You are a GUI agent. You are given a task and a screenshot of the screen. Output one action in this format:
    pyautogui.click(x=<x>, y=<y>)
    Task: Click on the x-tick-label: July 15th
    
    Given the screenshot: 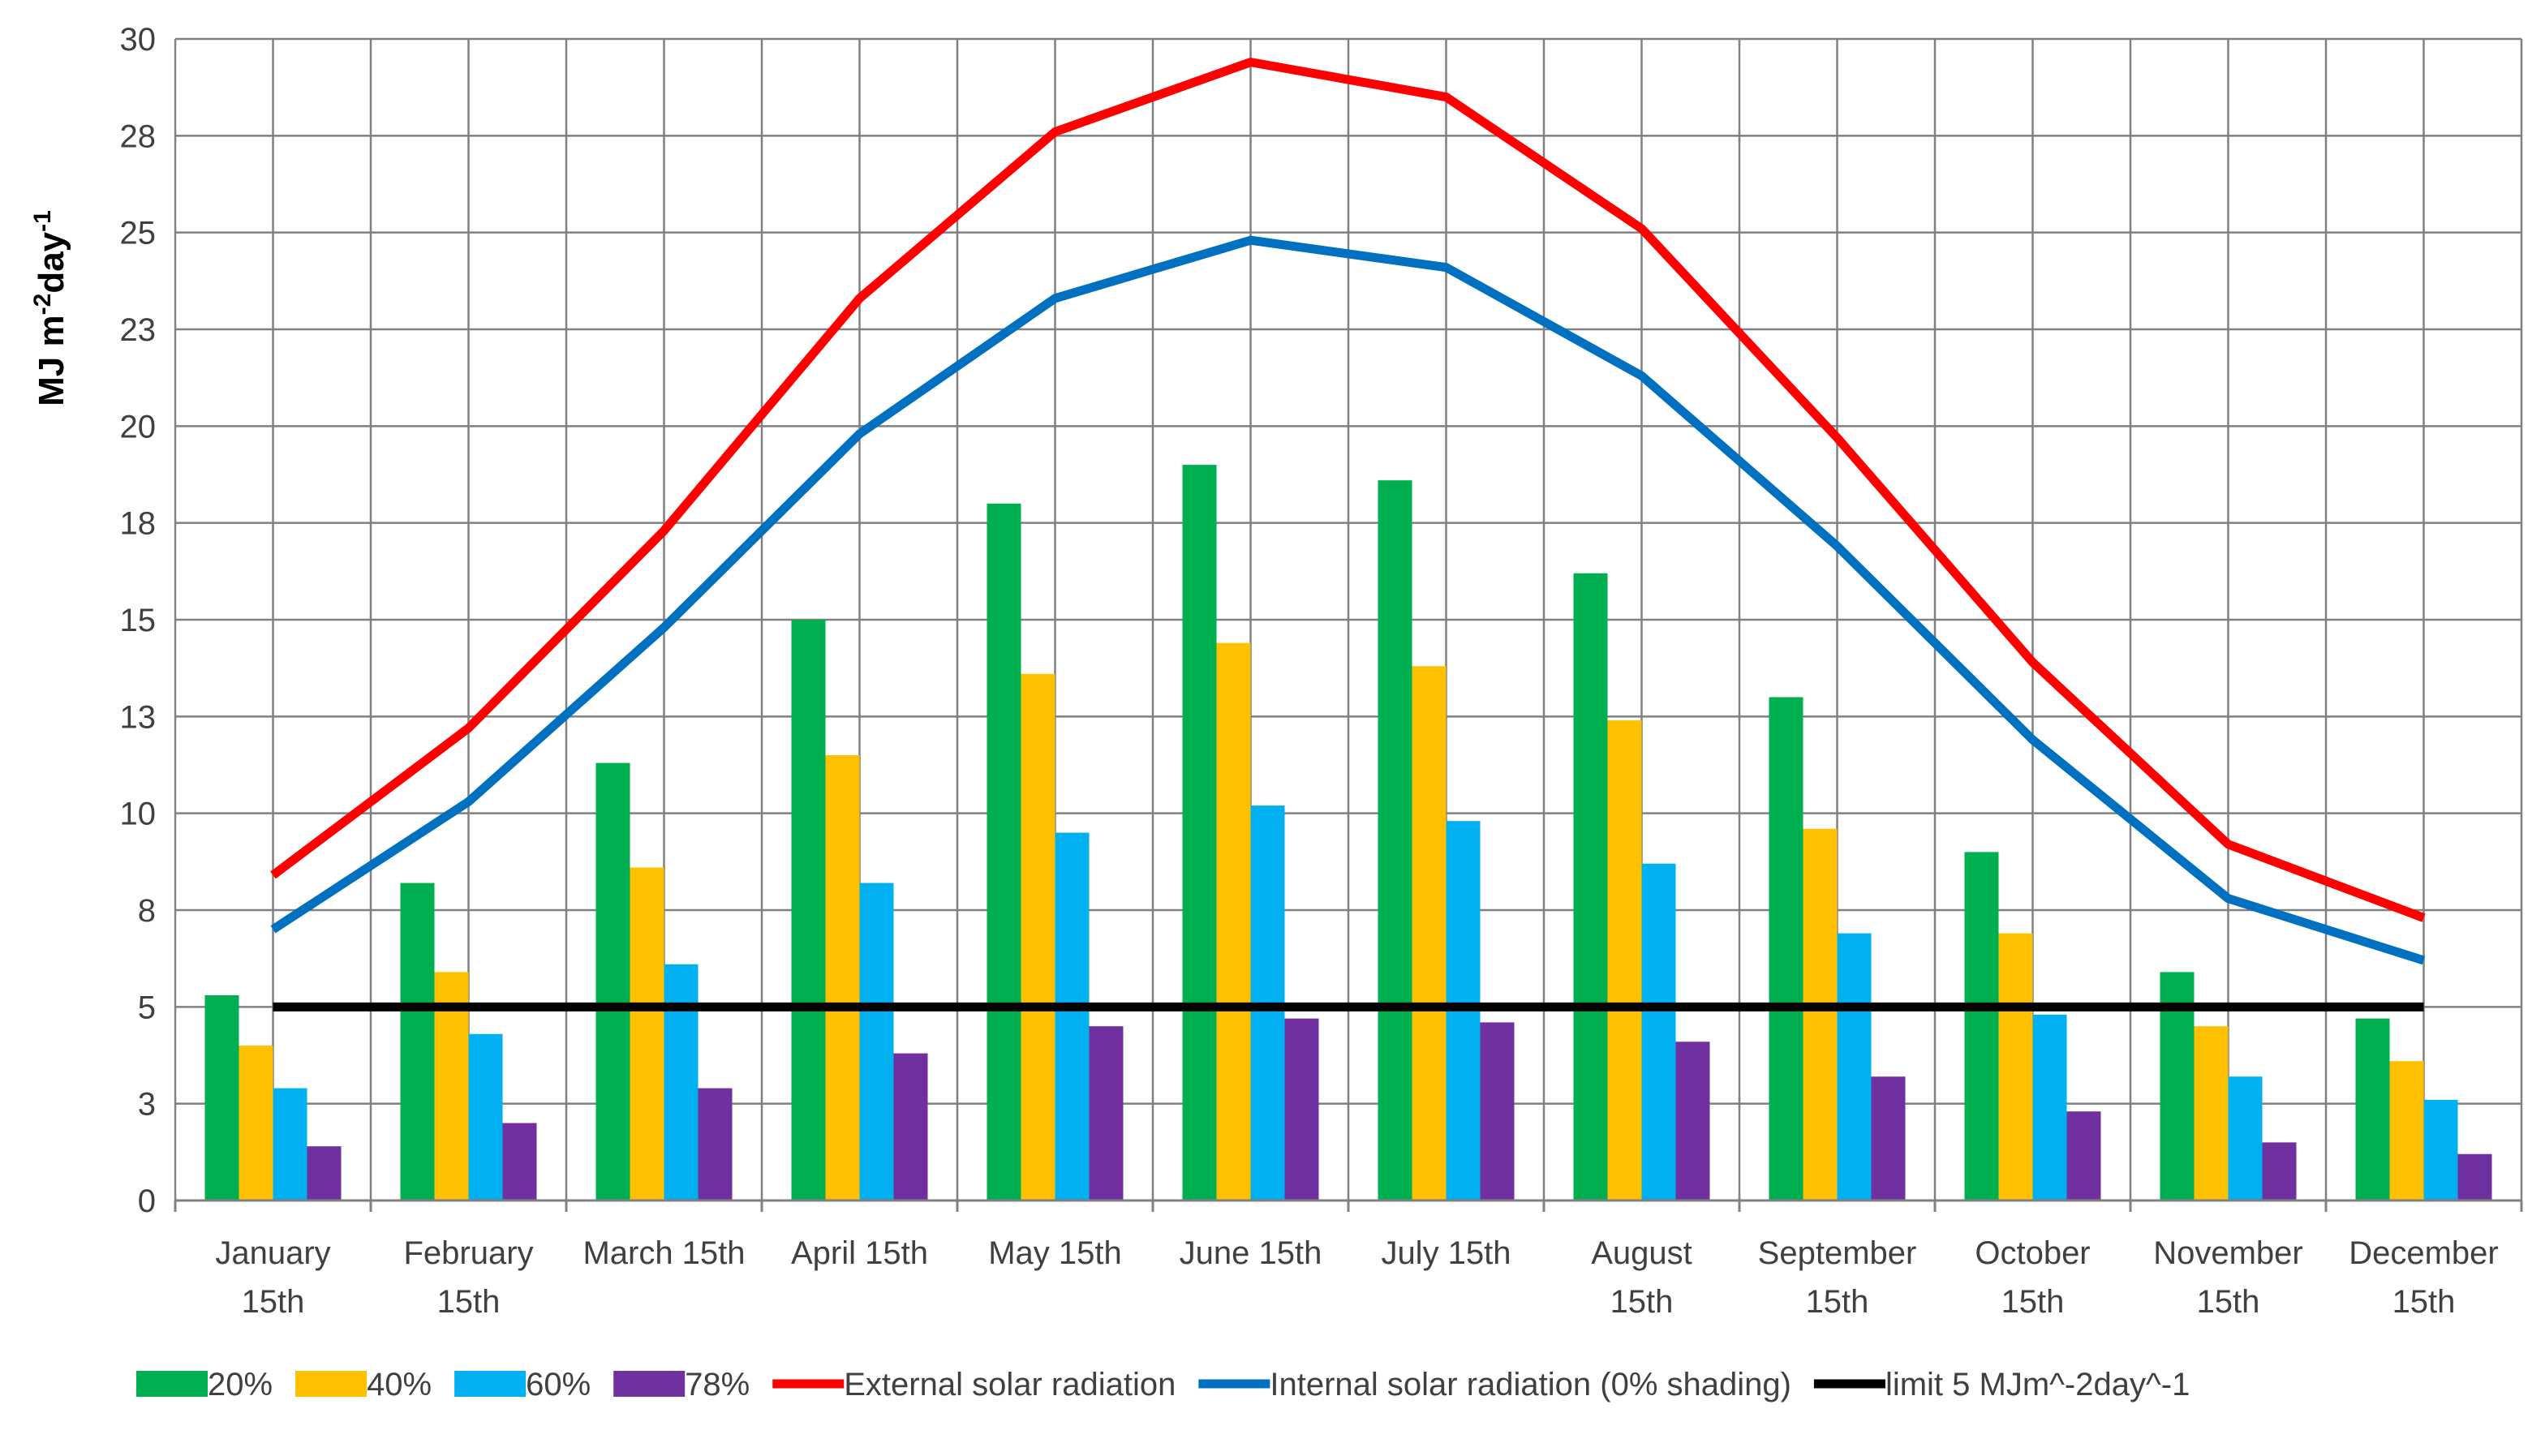 What is the action you would take?
    pyautogui.click(x=1446, y=1253)
    